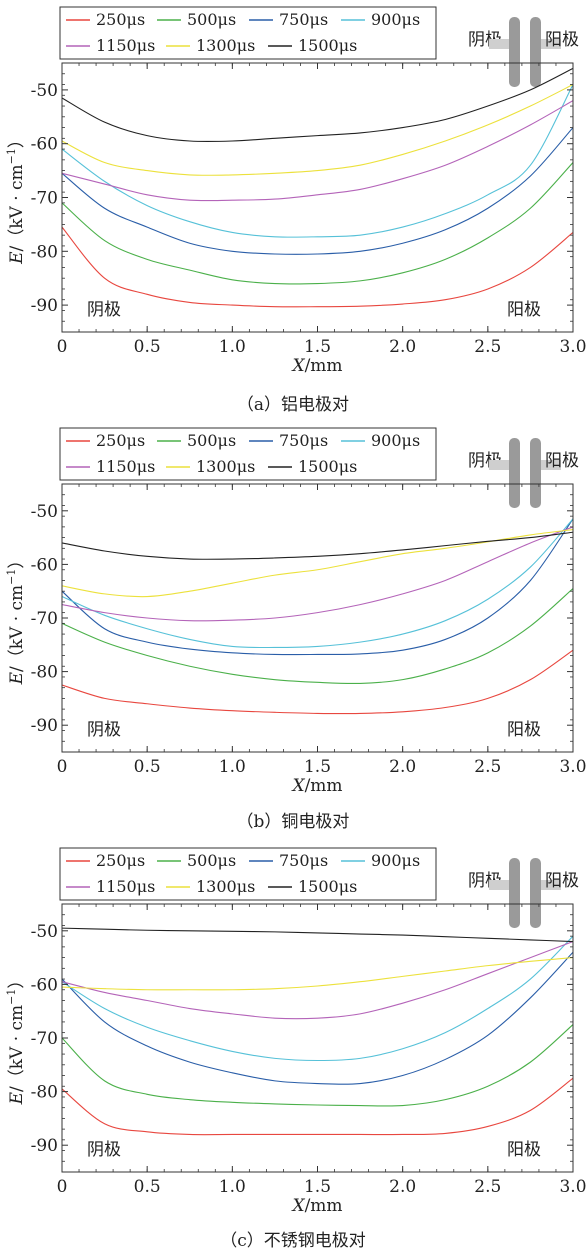 Image resolution: width=587 pixels, height=1255 pixels. Describe the element at coordinates (293, 1241) in the screenshot. I see `panel-caption: （c）不锈钢电极对` at that location.